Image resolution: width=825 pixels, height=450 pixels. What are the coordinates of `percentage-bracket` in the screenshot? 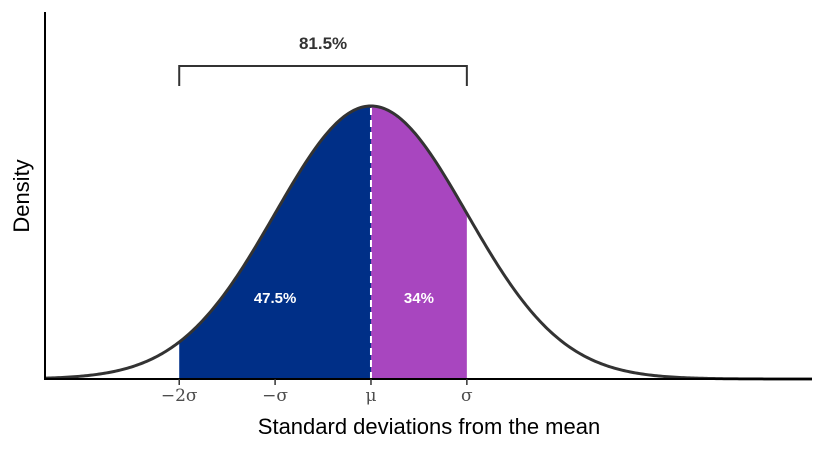 It's located at (323, 75).